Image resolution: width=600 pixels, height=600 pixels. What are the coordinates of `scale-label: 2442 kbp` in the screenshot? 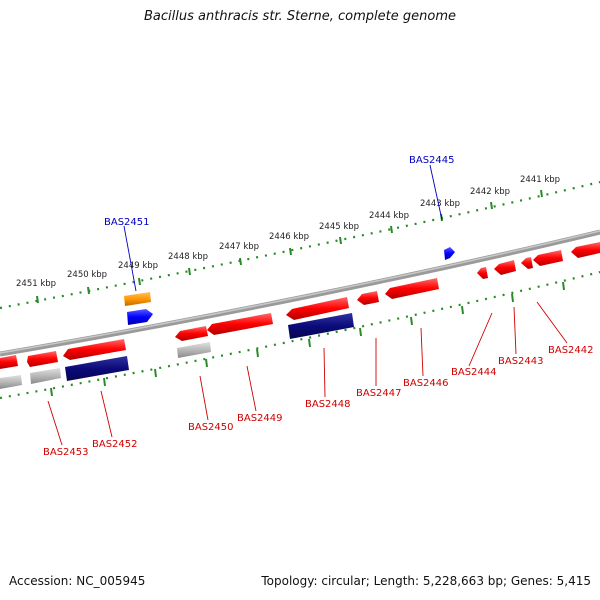 It's located at (490, 192).